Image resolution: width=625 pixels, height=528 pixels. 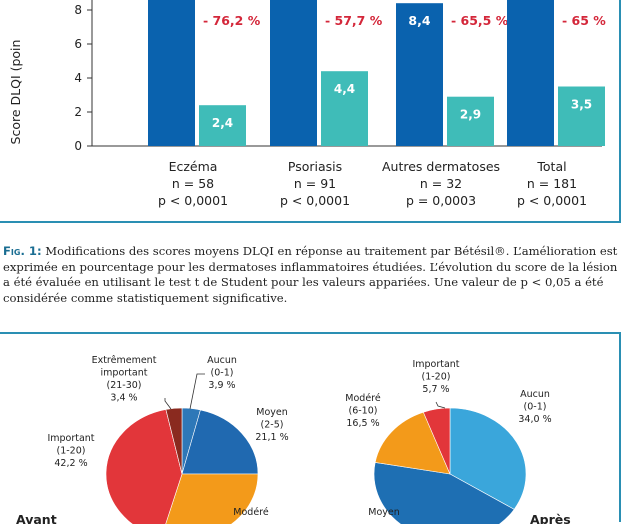 What do you see at coordinates (441, 166) in the screenshot?
I see `category-label: Autres dermatoses` at bounding box center [441, 166].